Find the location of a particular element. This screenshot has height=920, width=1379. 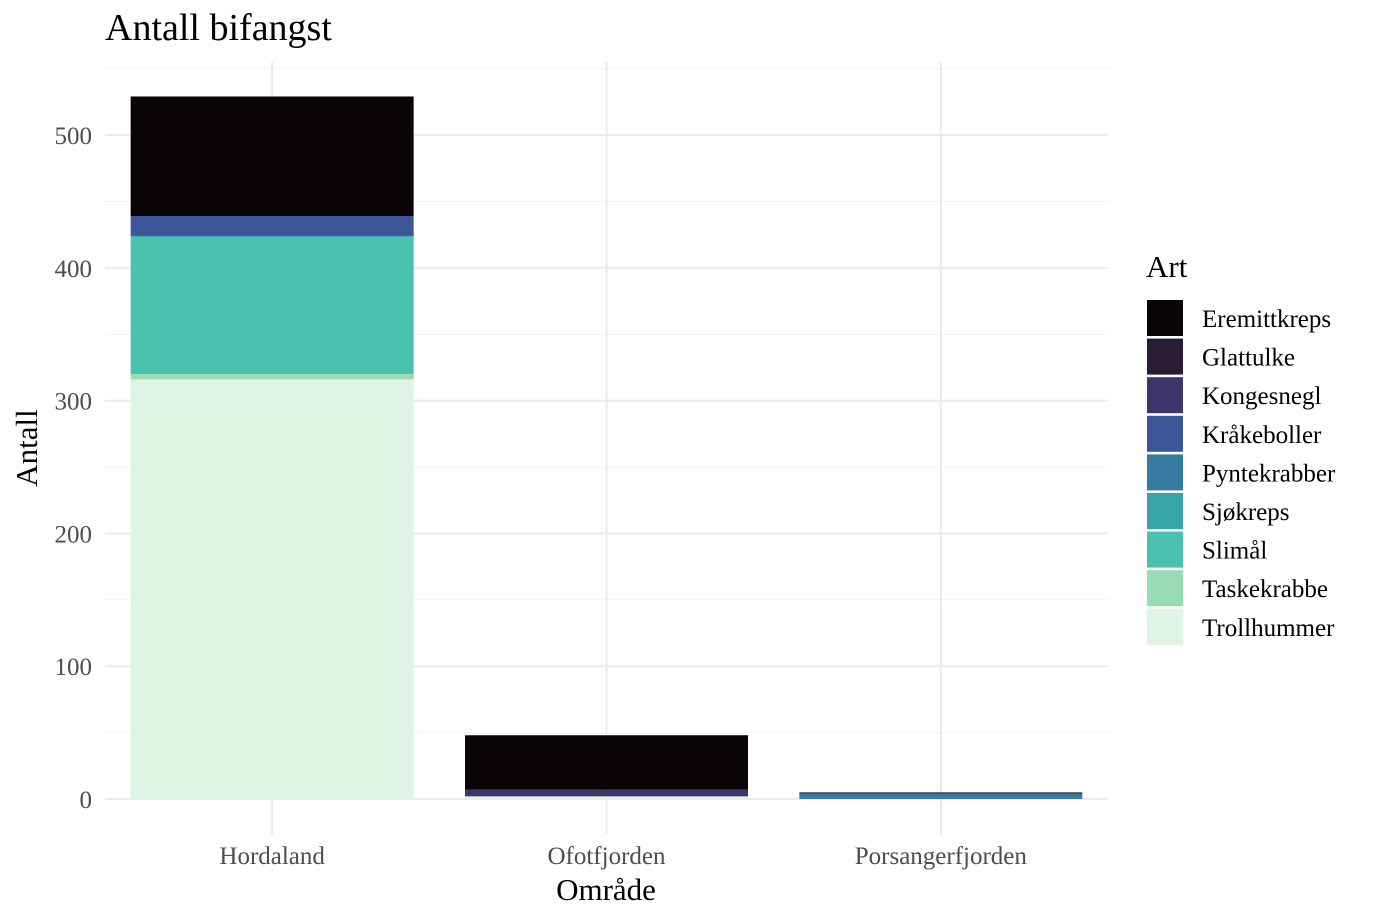

bar-segment-sjøkreps is located at coordinates (272, 236).